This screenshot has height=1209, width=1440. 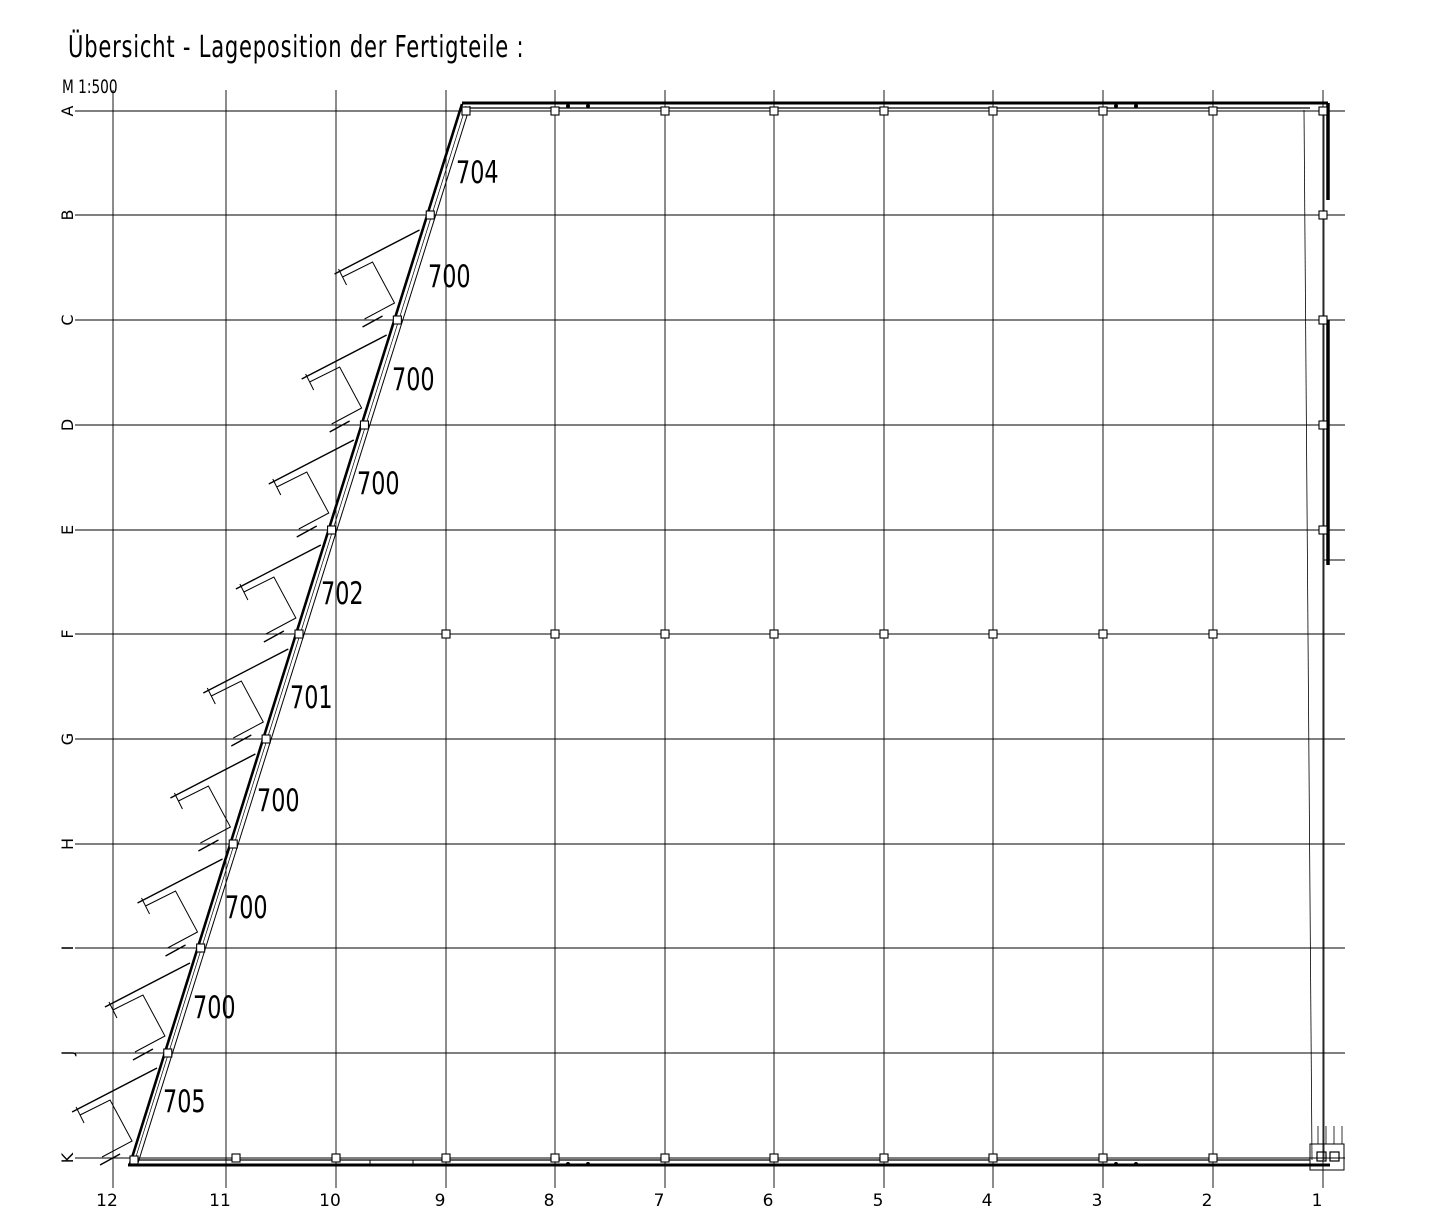 I want to click on column-axis-label: 8, so click(x=549, y=1200).